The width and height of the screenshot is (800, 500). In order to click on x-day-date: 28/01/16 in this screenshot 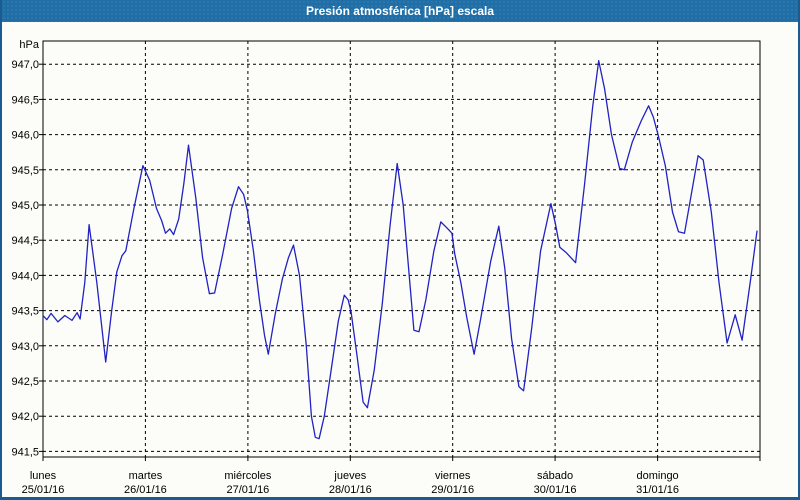, I will do `click(350, 490)`.